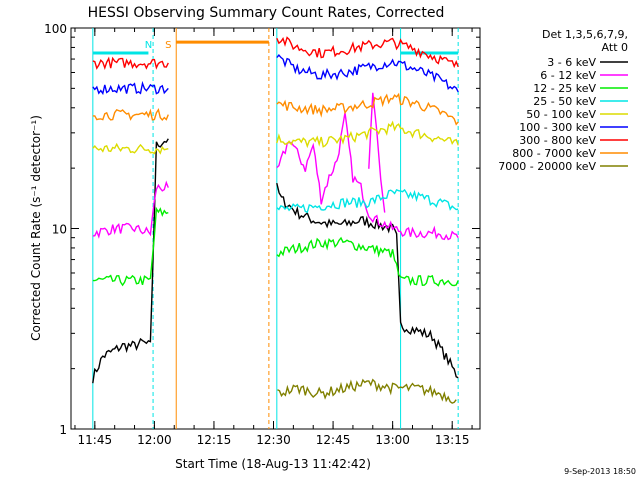  What do you see at coordinates (148, 45) in the screenshot?
I see `interval-marker-label: N` at bounding box center [148, 45].